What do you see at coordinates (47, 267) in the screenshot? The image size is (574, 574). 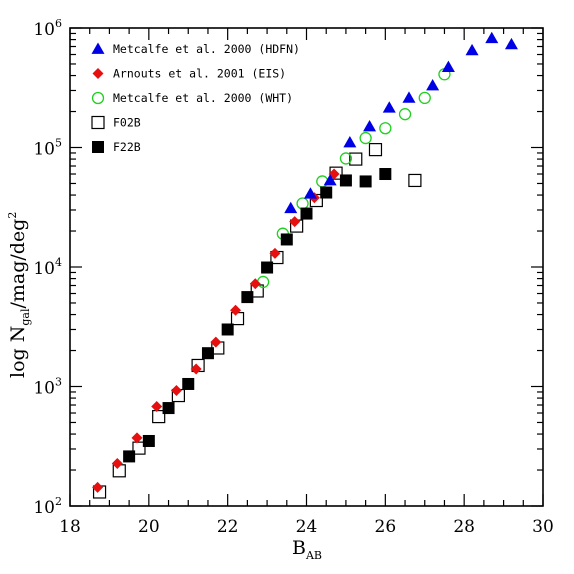 I see `y-tick-label: 10⁴` at bounding box center [47, 267].